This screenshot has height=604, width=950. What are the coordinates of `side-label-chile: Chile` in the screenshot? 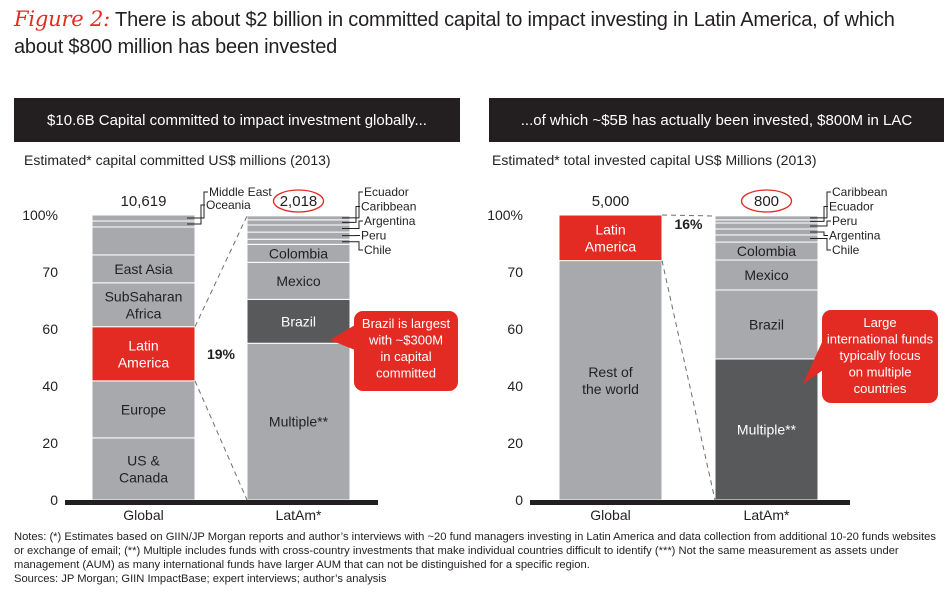 It's located at (846, 250).